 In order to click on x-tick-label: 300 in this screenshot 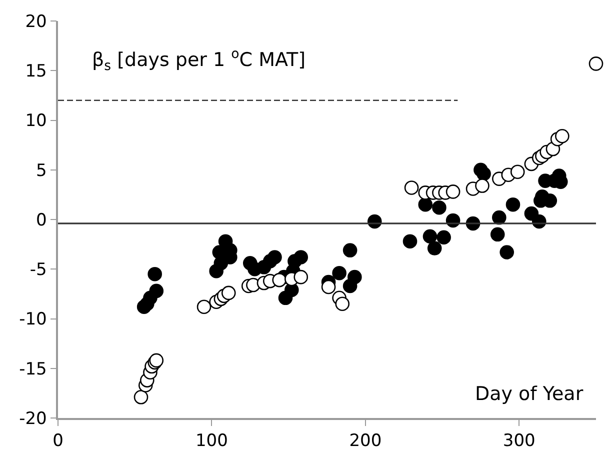, I will do `click(519, 441)`.